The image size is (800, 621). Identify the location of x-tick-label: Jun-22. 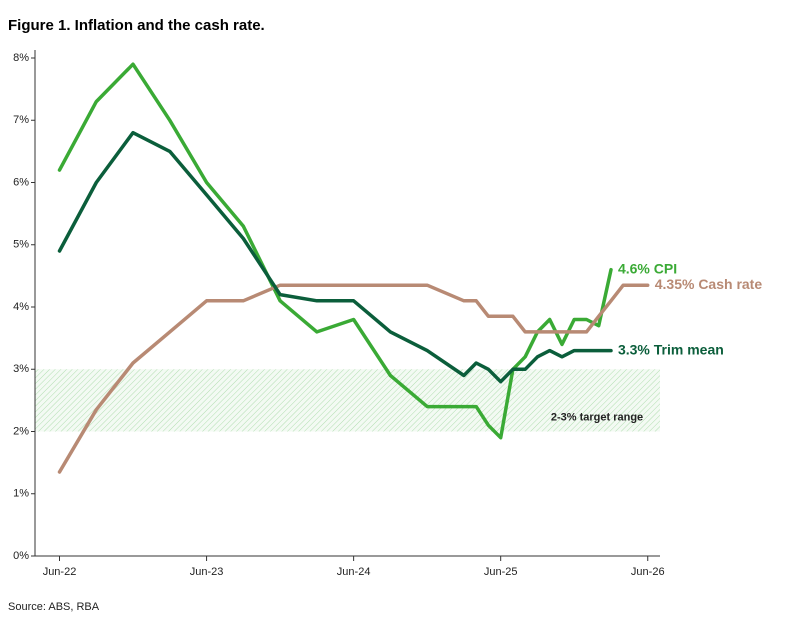
(60, 572).